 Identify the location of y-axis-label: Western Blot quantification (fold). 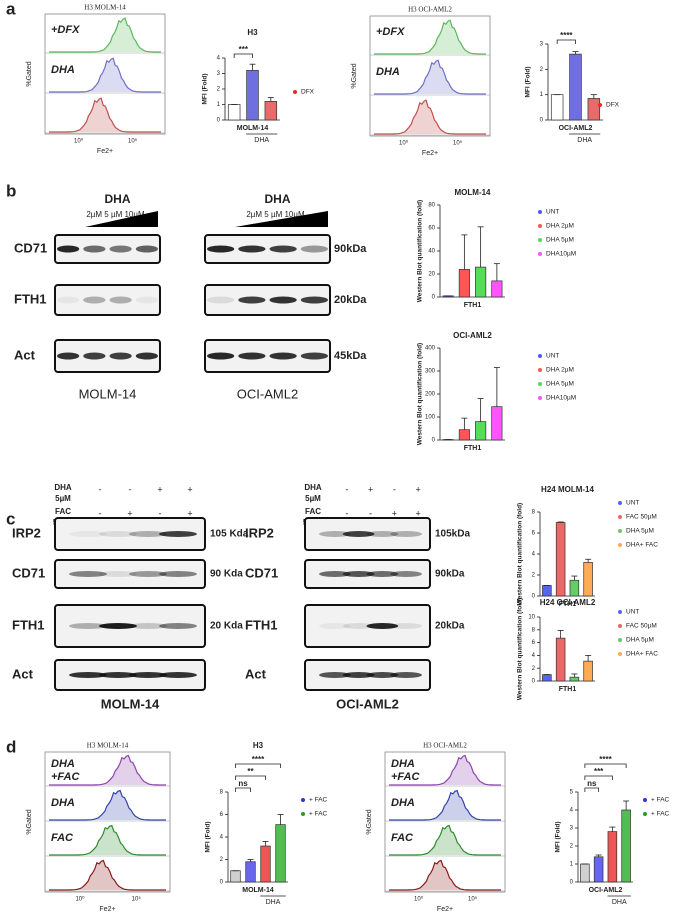
(420, 394).